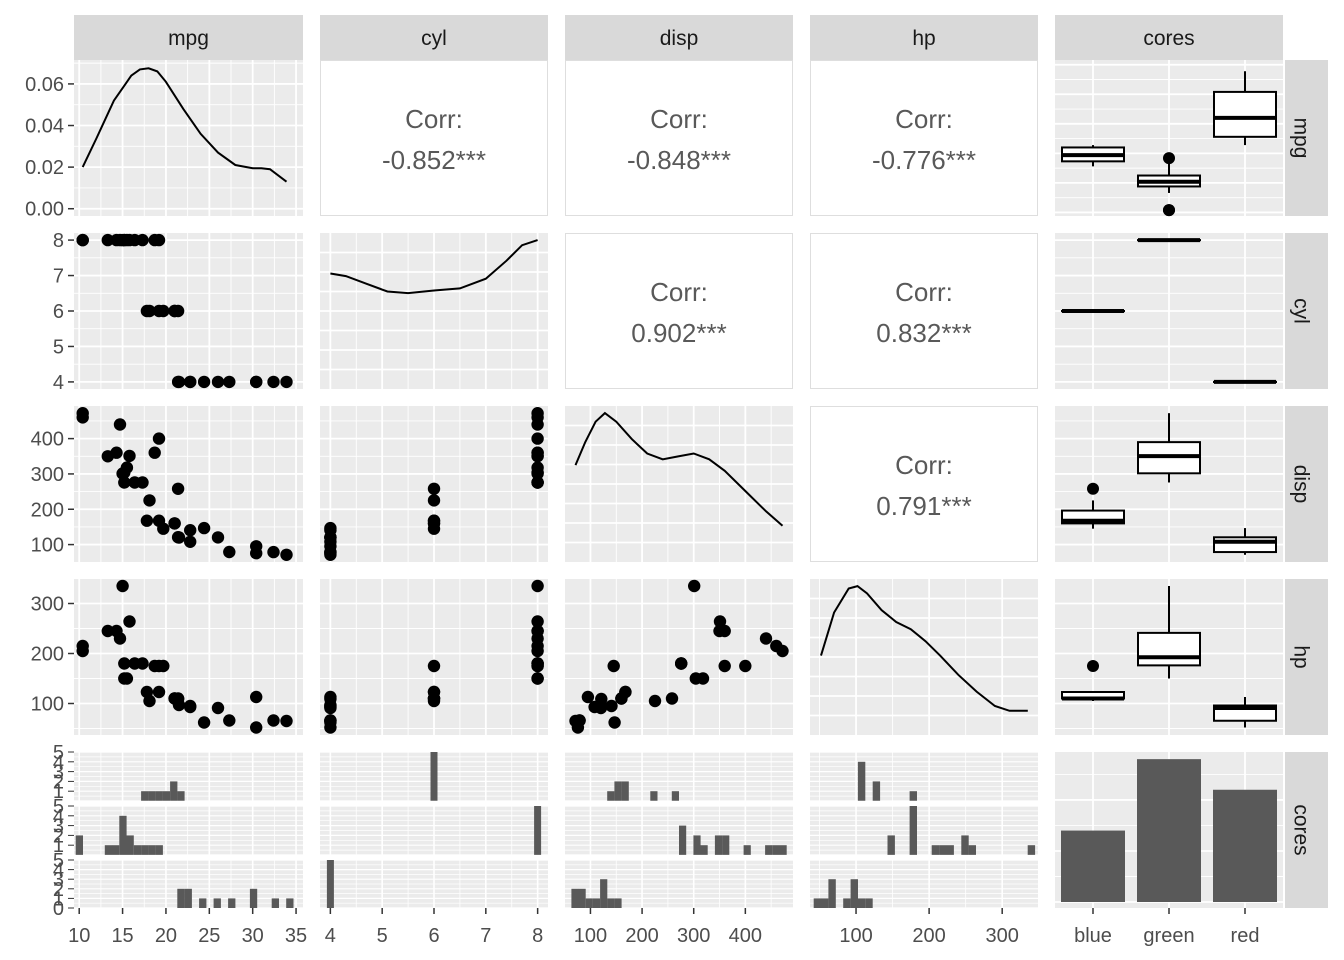 The width and height of the screenshot is (1344, 960). I want to click on panel-mpg-cores, so click(1169, 138).